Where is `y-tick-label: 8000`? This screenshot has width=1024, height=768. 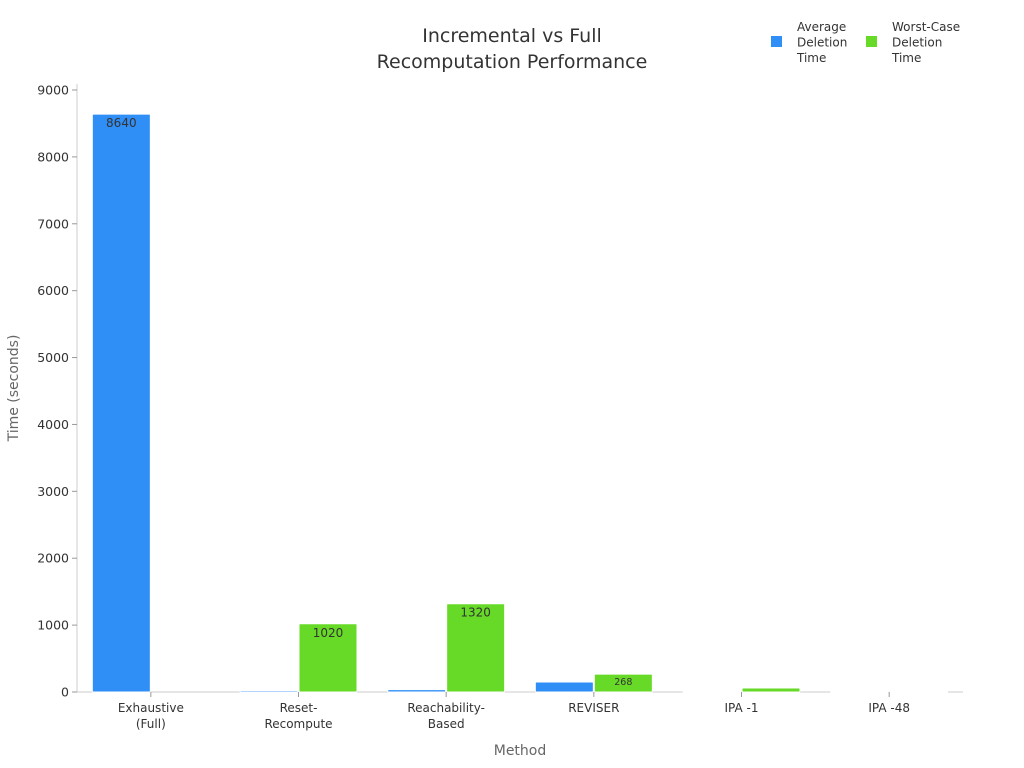 y-tick-label: 8000 is located at coordinates (53, 156).